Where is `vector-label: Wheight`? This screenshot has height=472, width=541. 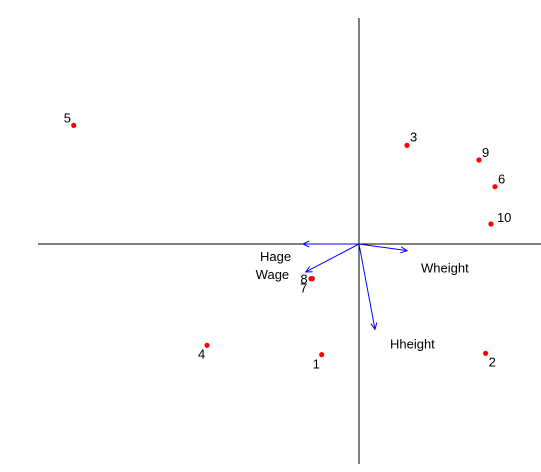 vector-label: Wheight is located at coordinates (445, 268).